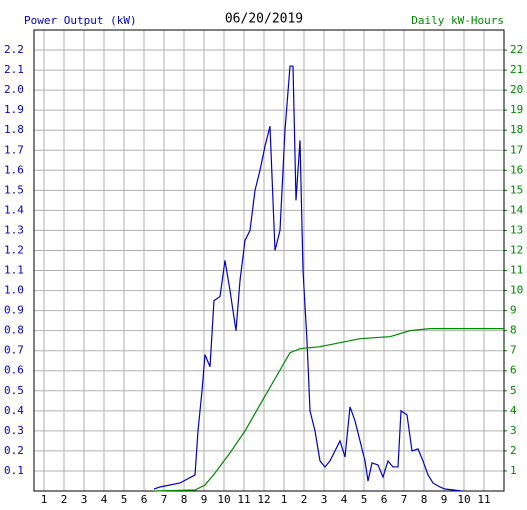  What do you see at coordinates (14, 49) in the screenshot?
I see `y-tick-label: 2.2` at bounding box center [14, 49].